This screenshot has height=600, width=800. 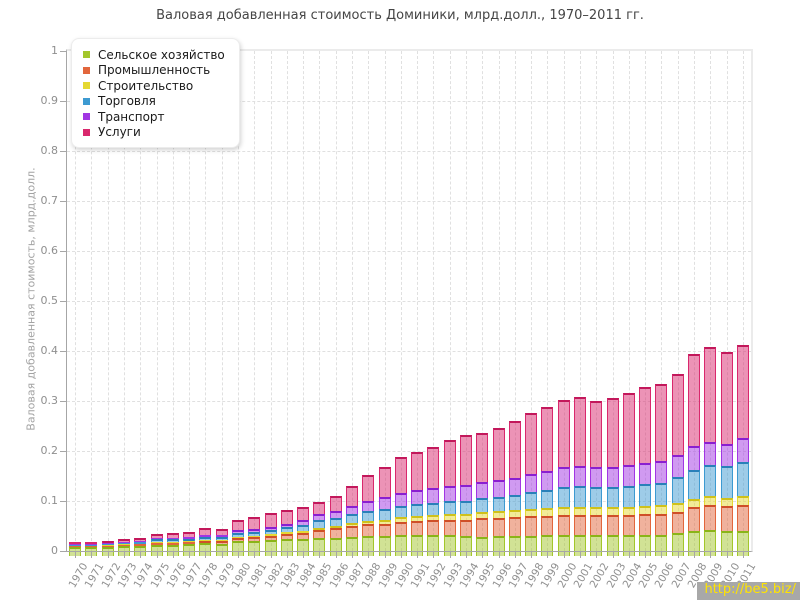 I want to click on bar-1987, so click(x=352, y=521).